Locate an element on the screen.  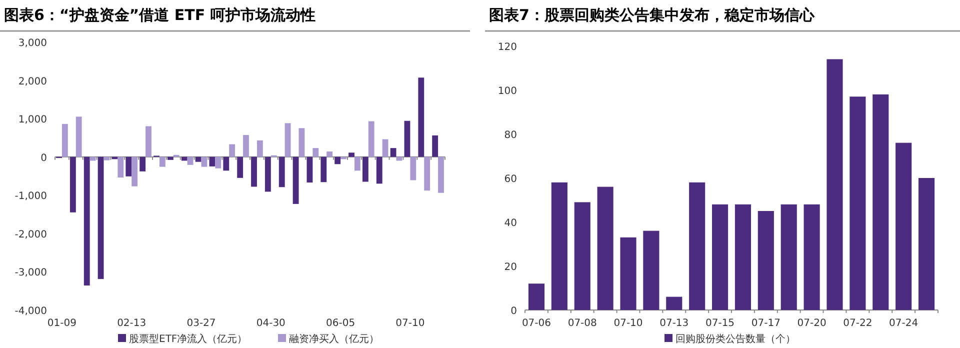
y-tick-label: 20 is located at coordinates (510, 267).